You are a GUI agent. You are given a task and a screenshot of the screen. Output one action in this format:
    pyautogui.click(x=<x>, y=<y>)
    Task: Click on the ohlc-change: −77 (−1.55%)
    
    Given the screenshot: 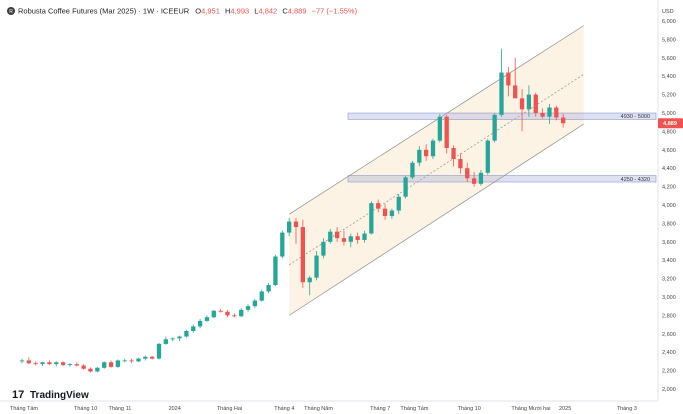 What is the action you would take?
    pyautogui.click(x=335, y=11)
    